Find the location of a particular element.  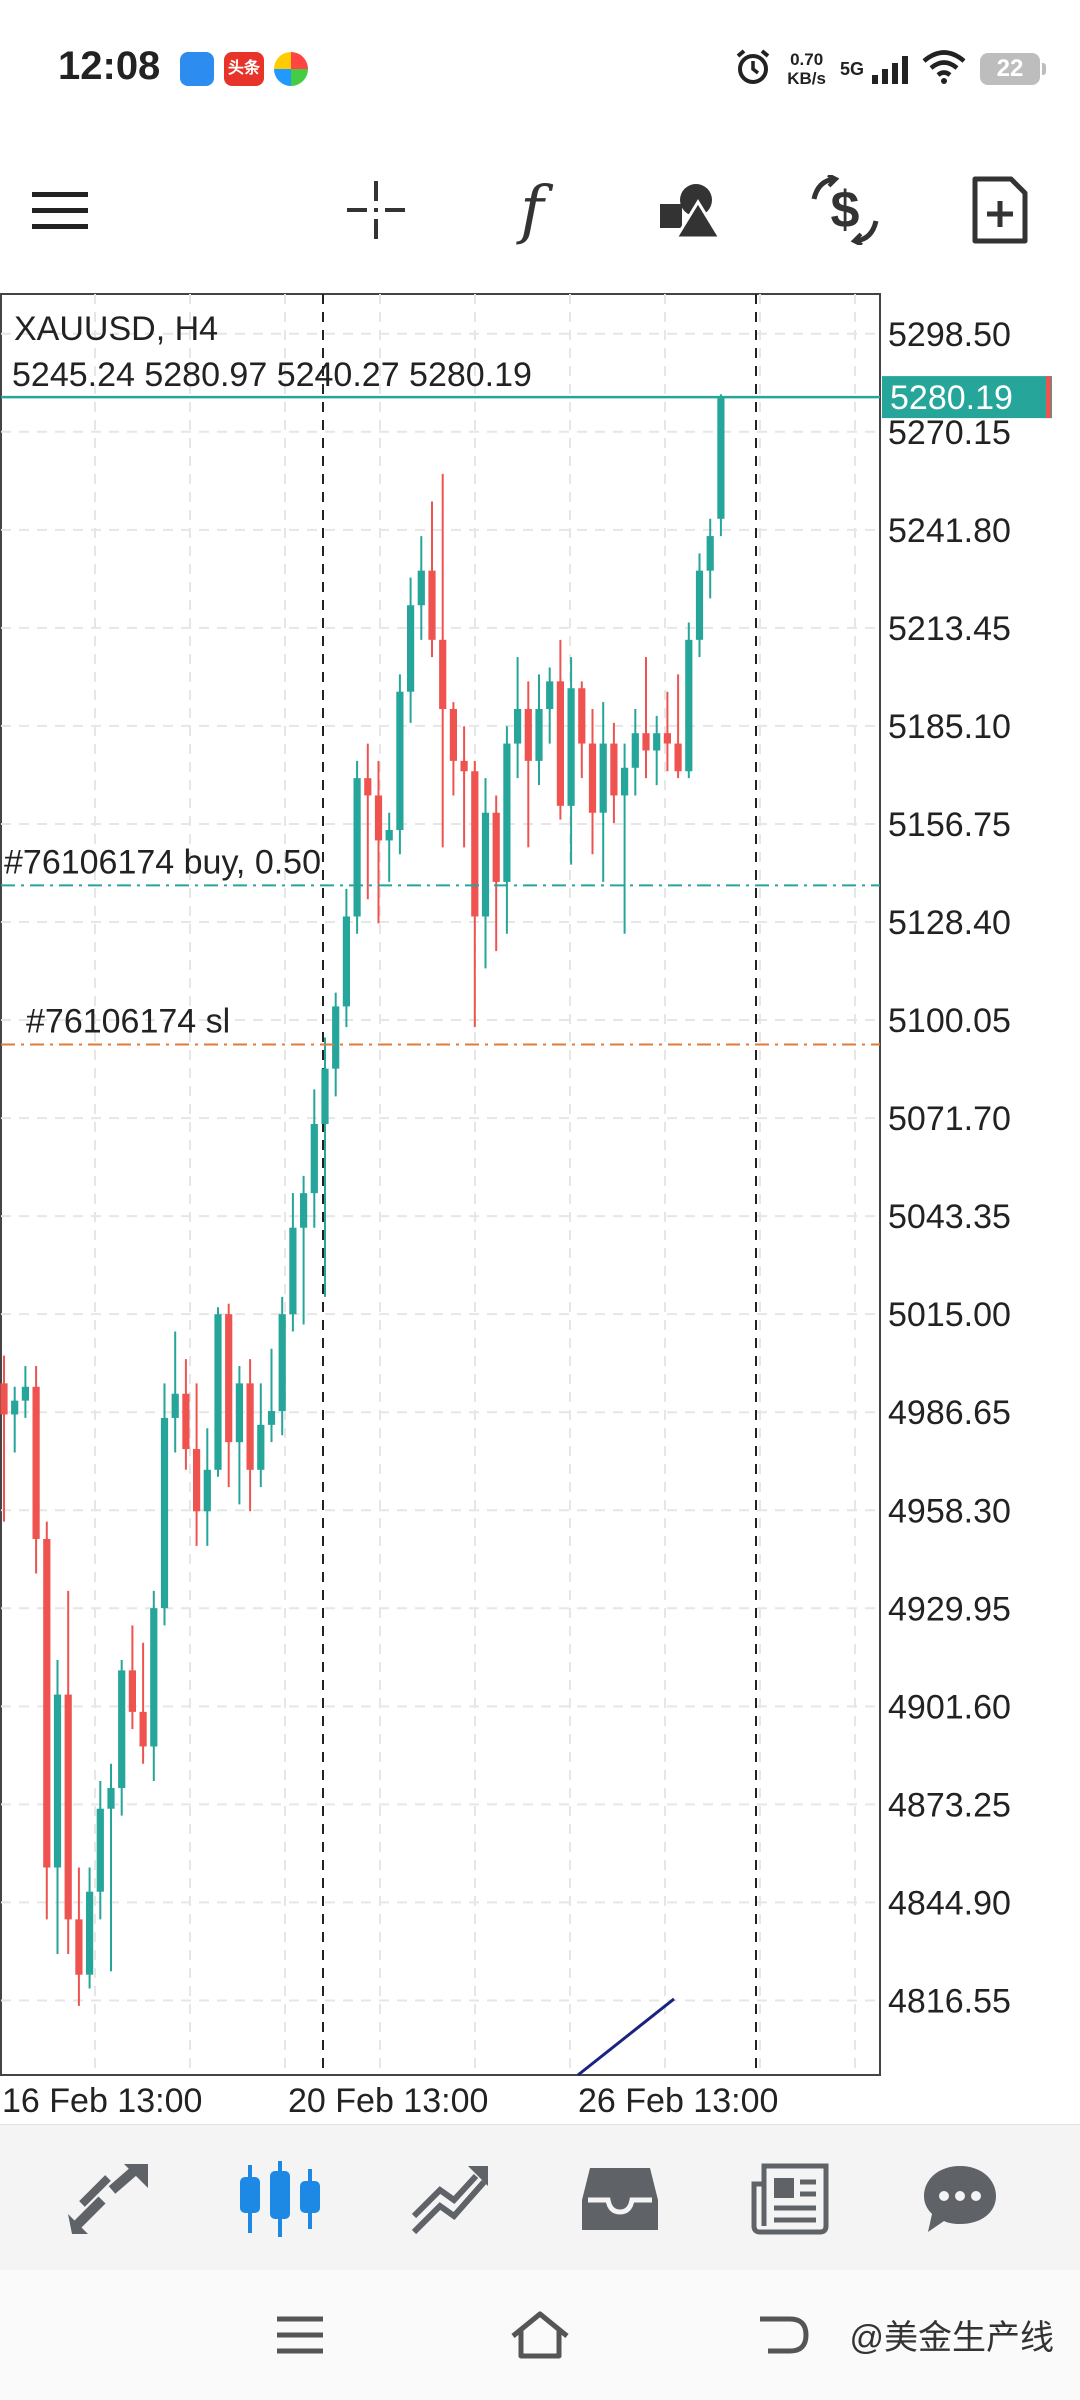

trade-icon: $ is located at coordinates (845, 210).